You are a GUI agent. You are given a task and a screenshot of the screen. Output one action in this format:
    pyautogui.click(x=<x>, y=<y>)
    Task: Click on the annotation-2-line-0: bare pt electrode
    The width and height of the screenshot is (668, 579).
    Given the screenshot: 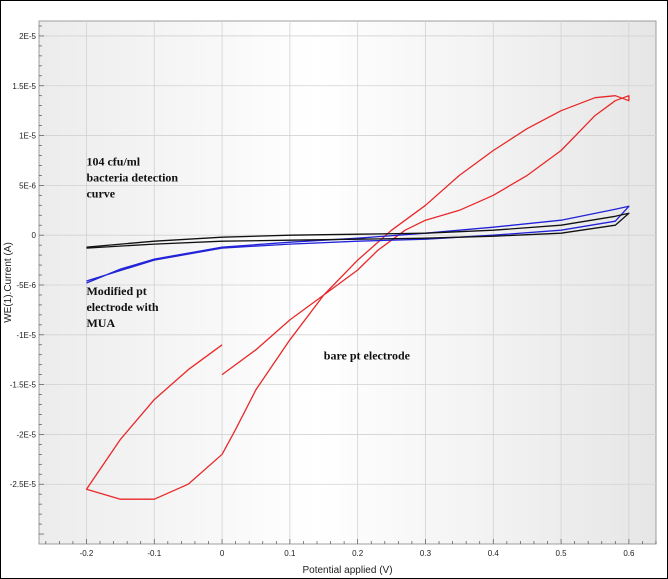 What is the action you would take?
    pyautogui.click(x=367, y=356)
    